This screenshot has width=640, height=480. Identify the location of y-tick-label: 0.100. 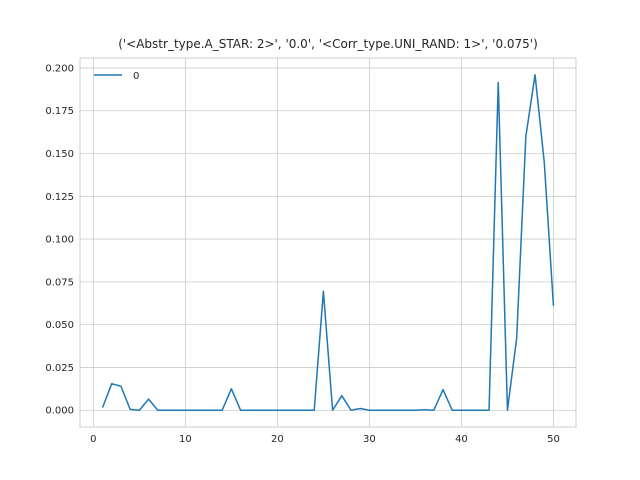
(59, 240).